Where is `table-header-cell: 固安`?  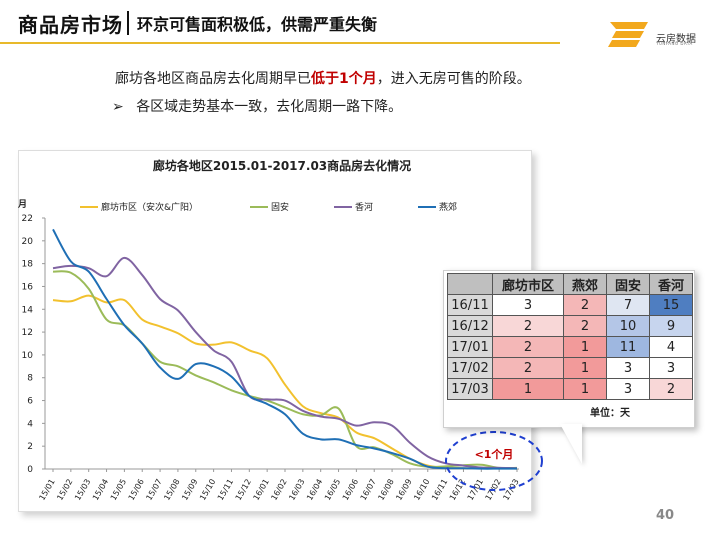
table-header-cell: 固安 is located at coordinates (628, 284).